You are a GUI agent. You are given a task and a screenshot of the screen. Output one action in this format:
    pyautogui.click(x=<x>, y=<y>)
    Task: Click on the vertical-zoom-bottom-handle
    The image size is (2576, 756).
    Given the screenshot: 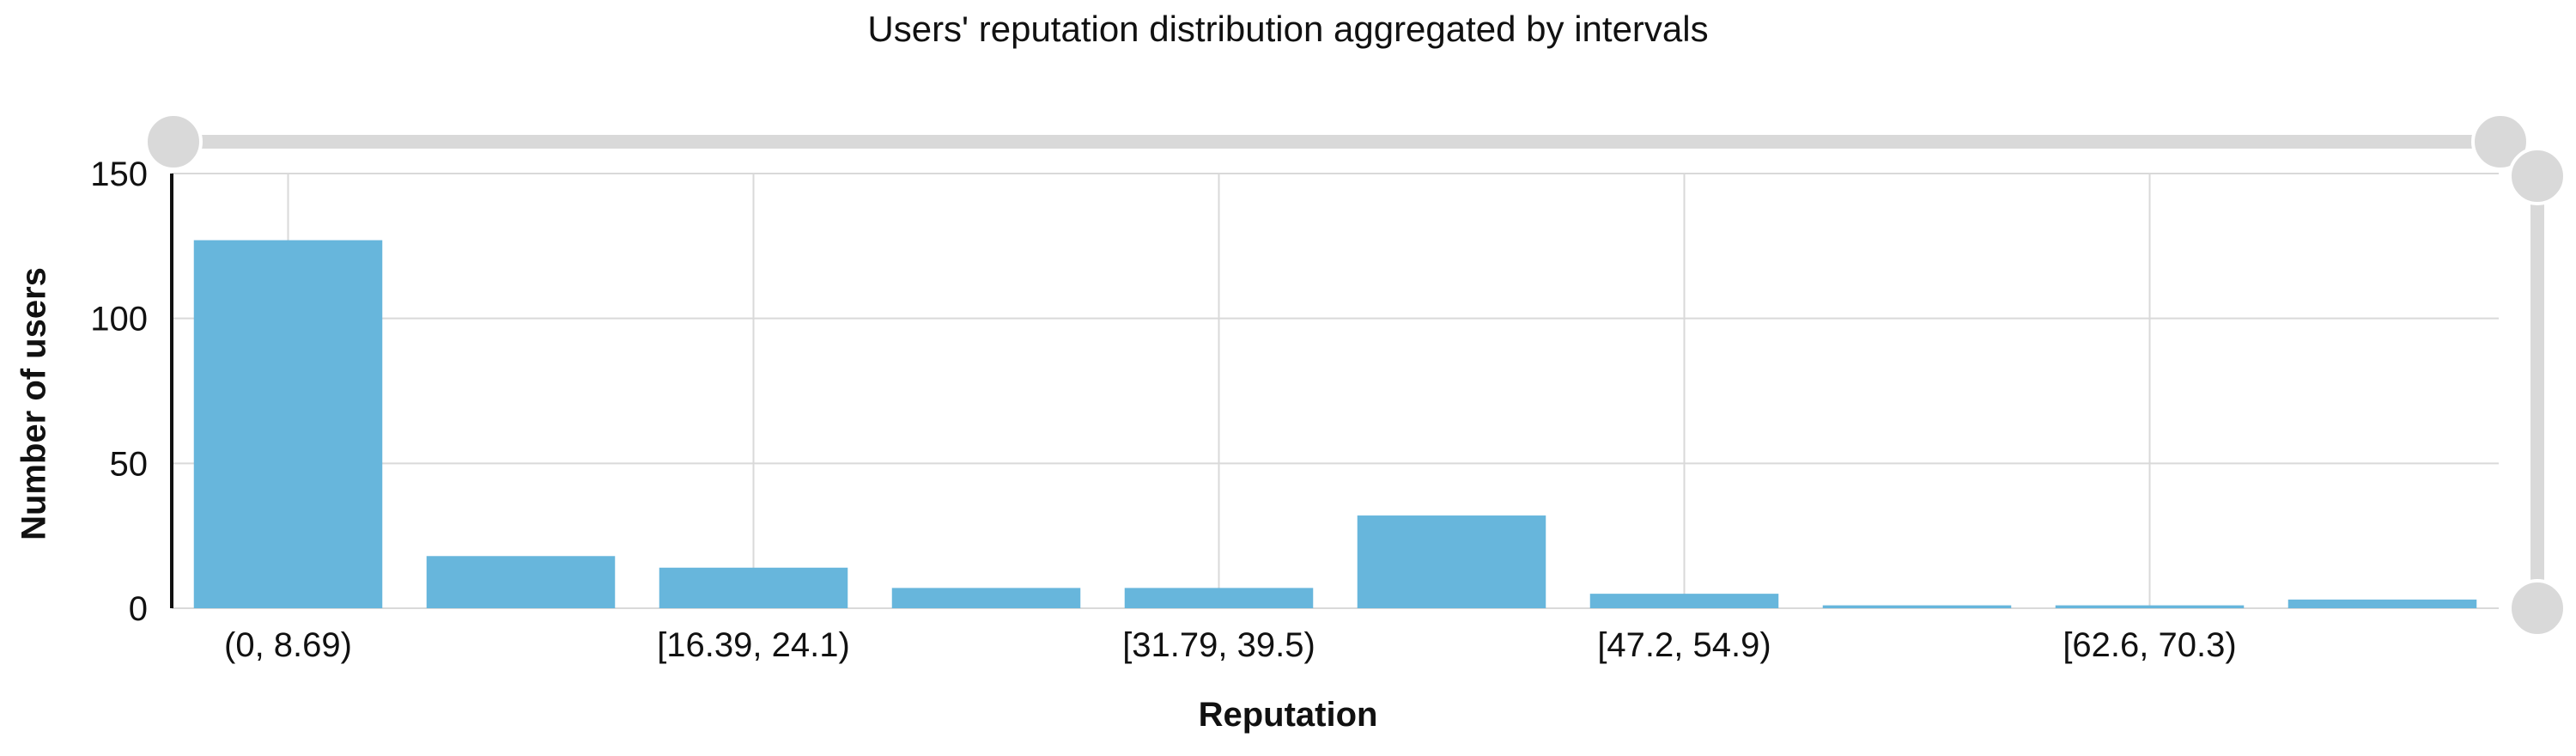 What is the action you would take?
    pyautogui.click(x=2537, y=608)
    